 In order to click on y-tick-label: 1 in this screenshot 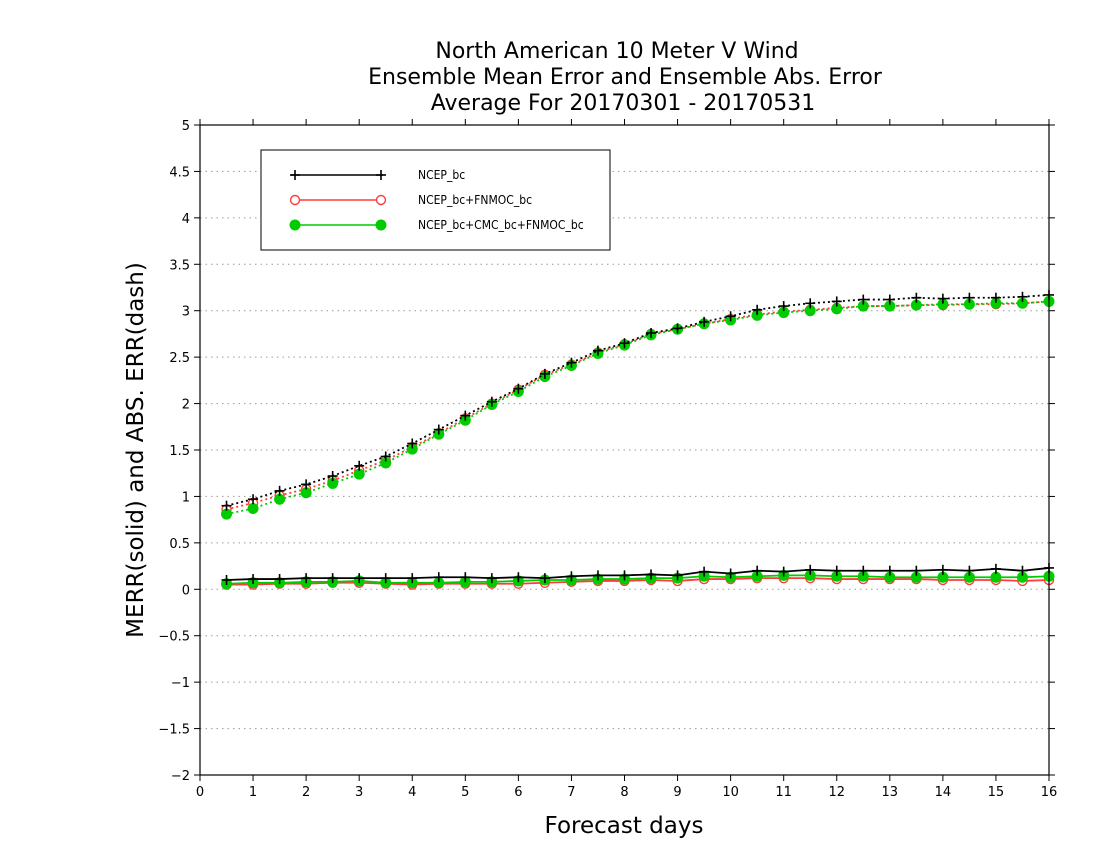, I will do `click(186, 497)`.